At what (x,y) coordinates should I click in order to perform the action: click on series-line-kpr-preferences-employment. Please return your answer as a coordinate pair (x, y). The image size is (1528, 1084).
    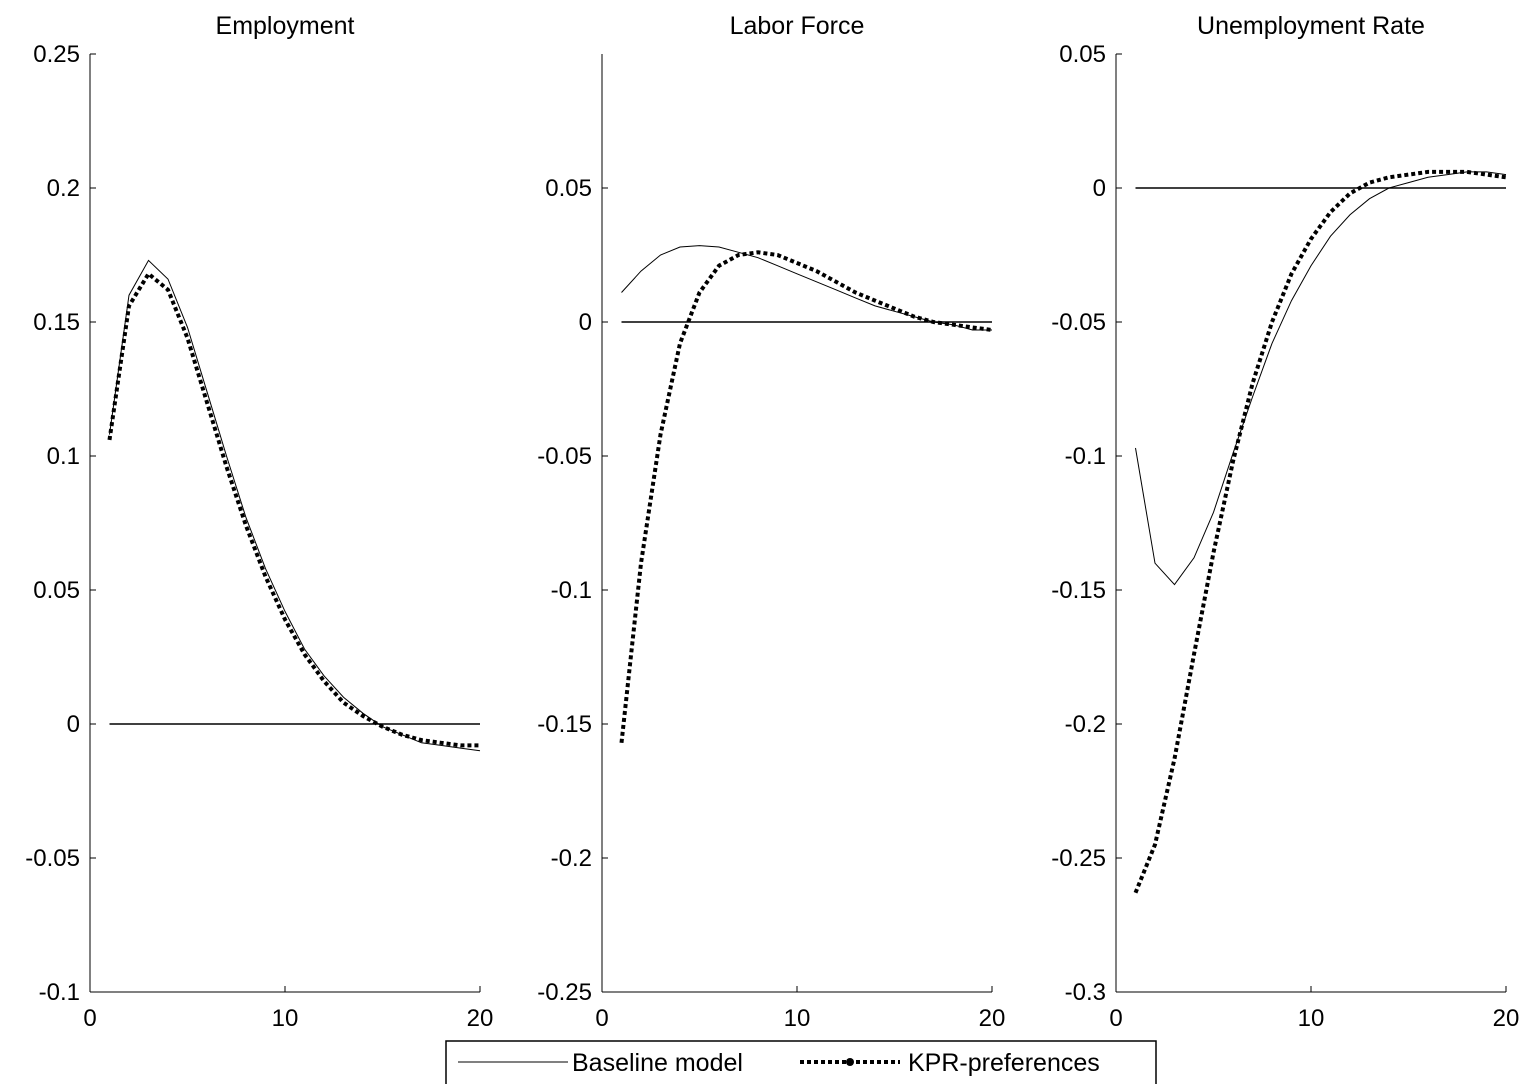
    Looking at the image, I should click on (293, 509).